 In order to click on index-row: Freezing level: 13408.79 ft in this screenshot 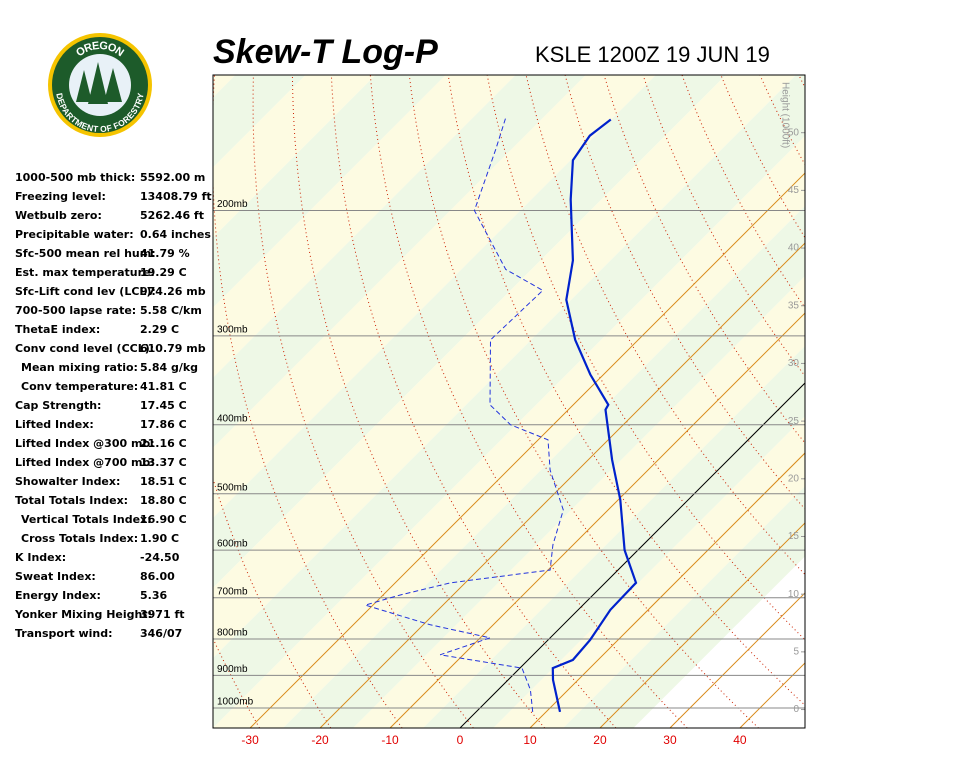, I will do `click(115, 196)`.